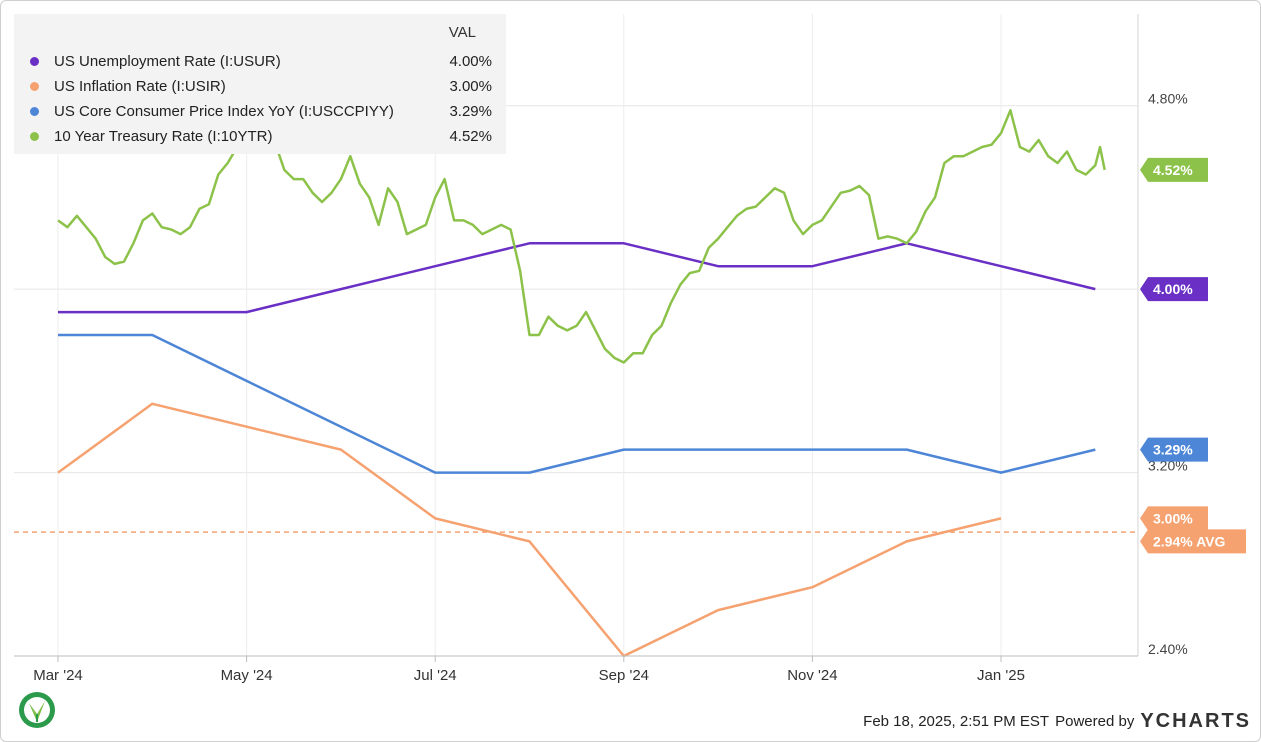 This screenshot has height=742, width=1261. I want to click on end-label-text: 3.29%, so click(1173, 450).